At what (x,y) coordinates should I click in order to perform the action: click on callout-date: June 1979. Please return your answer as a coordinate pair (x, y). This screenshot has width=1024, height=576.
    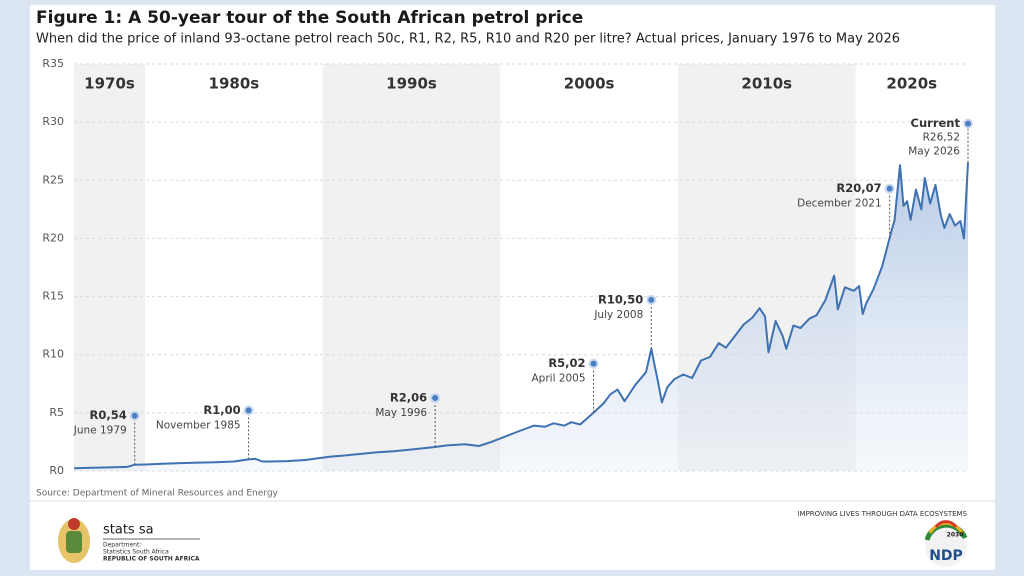
    Looking at the image, I should click on (100, 431).